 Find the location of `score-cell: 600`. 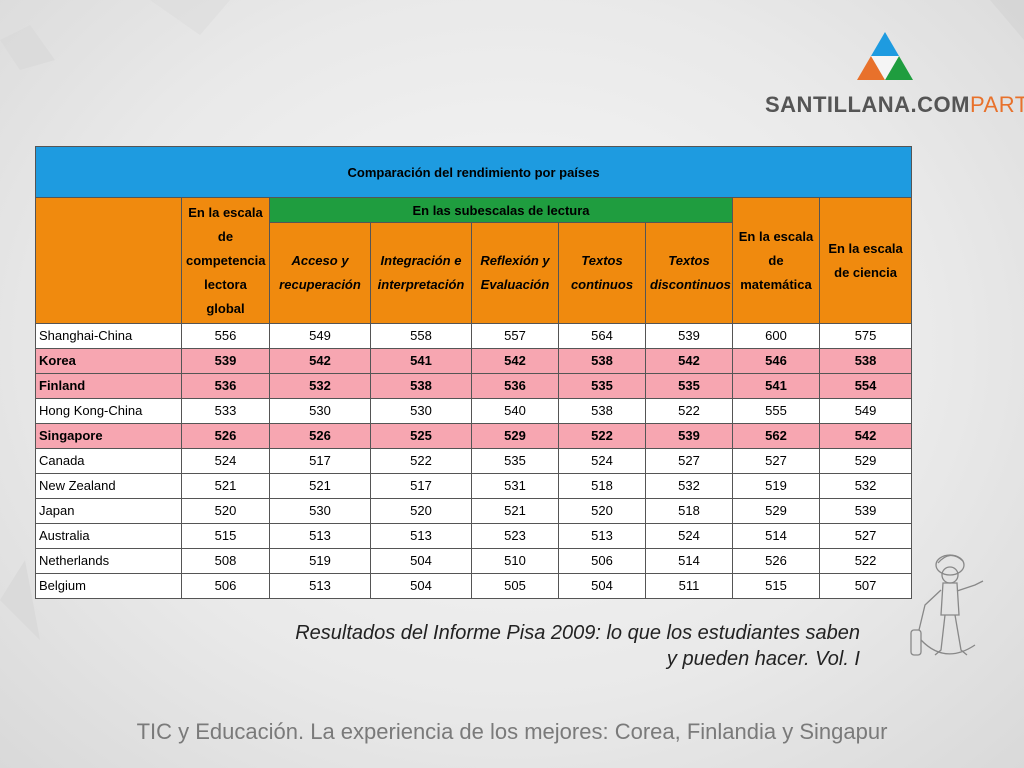

score-cell: 600 is located at coordinates (776, 336).